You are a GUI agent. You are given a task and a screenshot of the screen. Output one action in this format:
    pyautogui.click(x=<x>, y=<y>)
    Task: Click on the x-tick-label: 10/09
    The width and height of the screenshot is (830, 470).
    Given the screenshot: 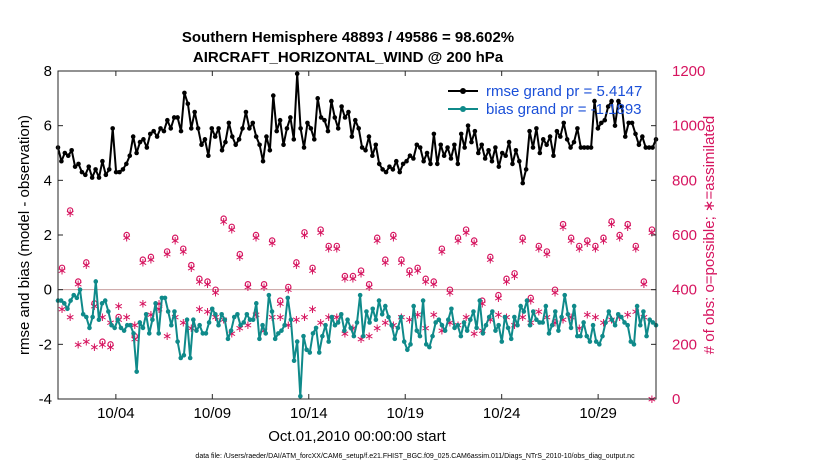 What is the action you would take?
    pyautogui.click(x=213, y=413)
    